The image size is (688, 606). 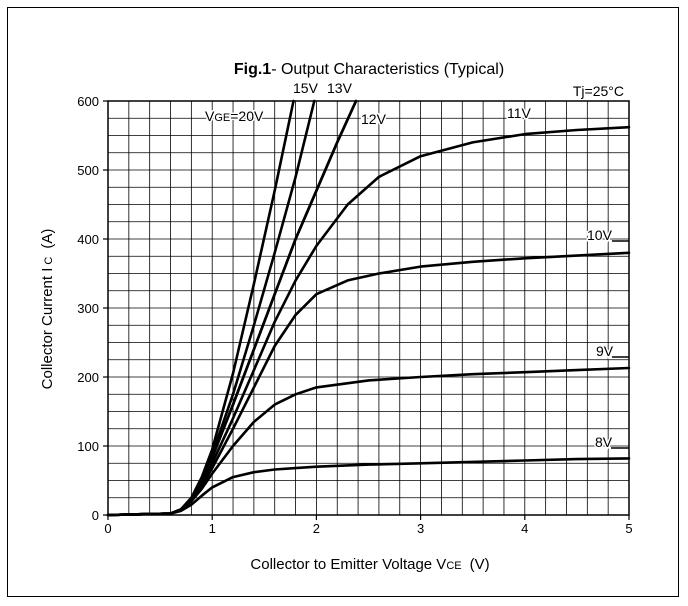 I want to click on y-axis-label: Collector Current IC(A), so click(x=47, y=309).